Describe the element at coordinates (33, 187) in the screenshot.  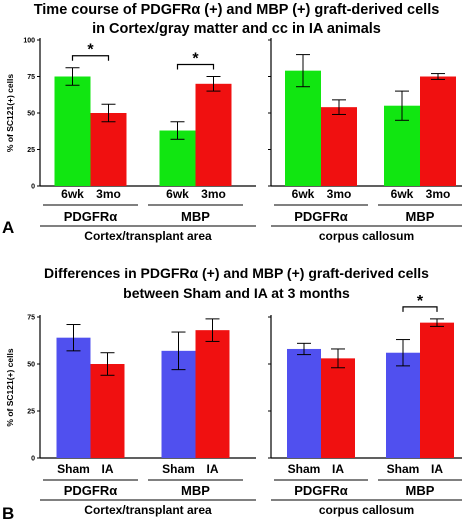
I see `chart1-y-tick-label: 0` at that location.